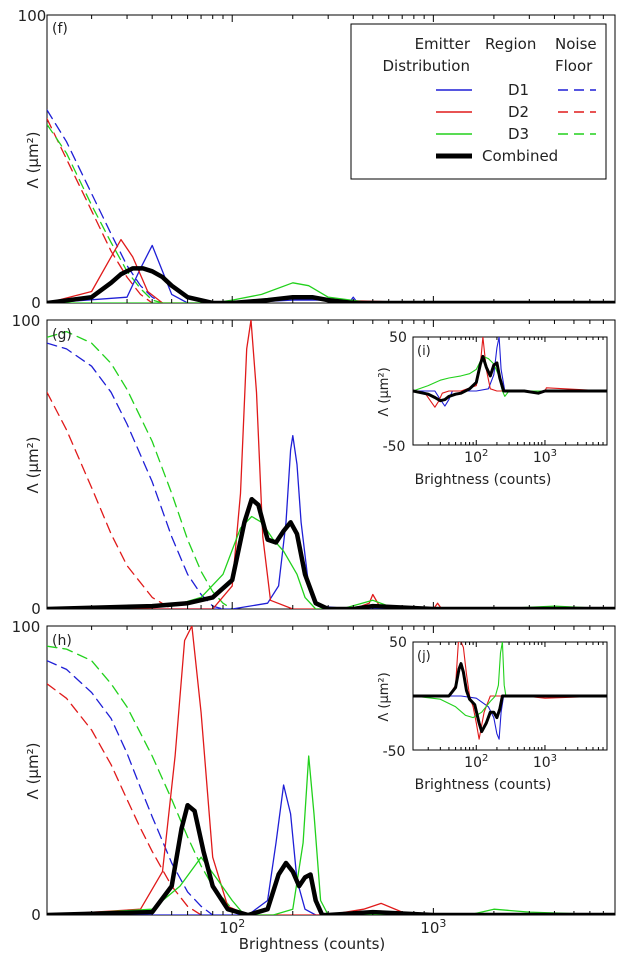 Image resolution: width=628 pixels, height=958 pixels. I want to click on panel-f-series-d1-noise-floor, so click(105, 206).